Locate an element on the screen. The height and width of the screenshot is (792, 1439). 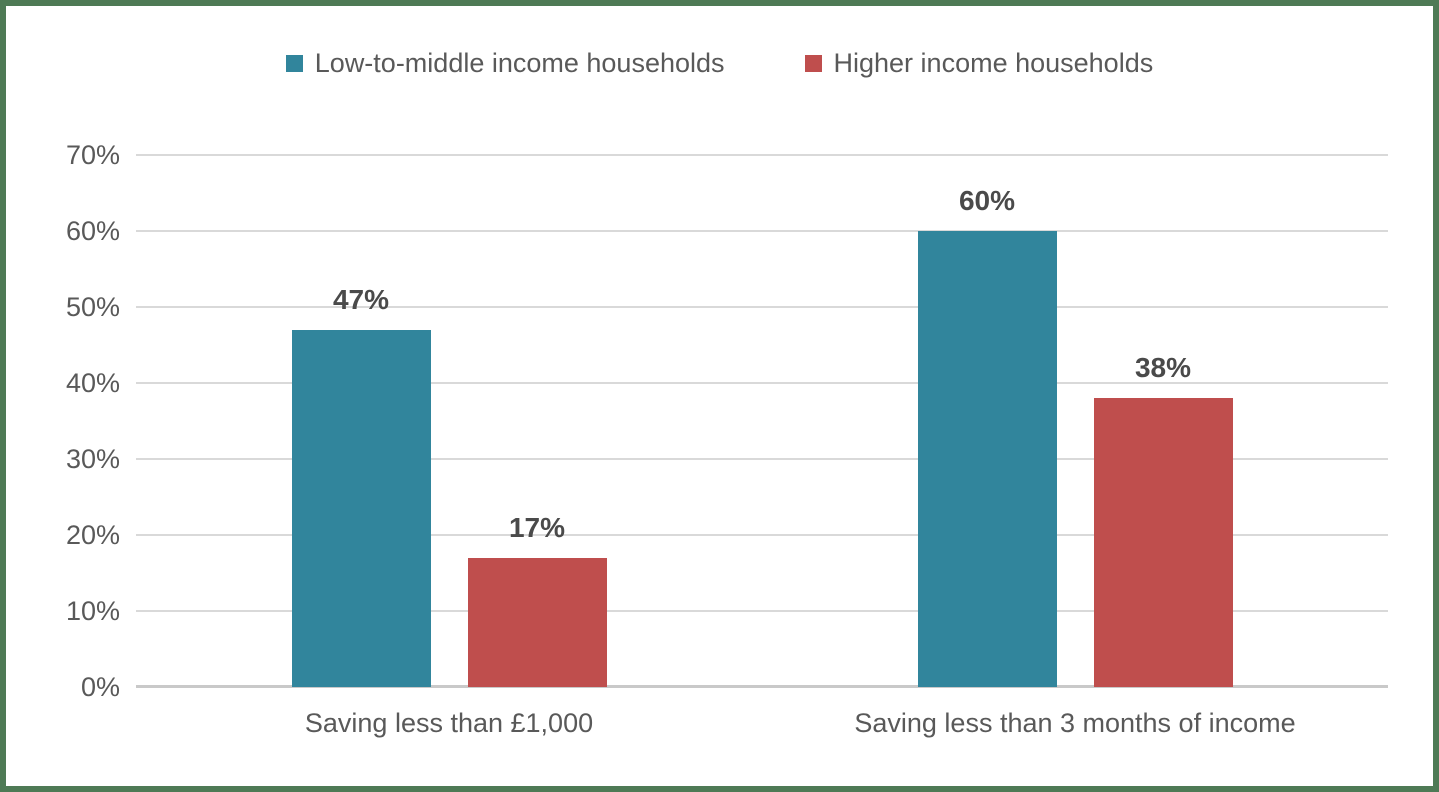
legend-swatch-higher-income is located at coordinates (813, 63).